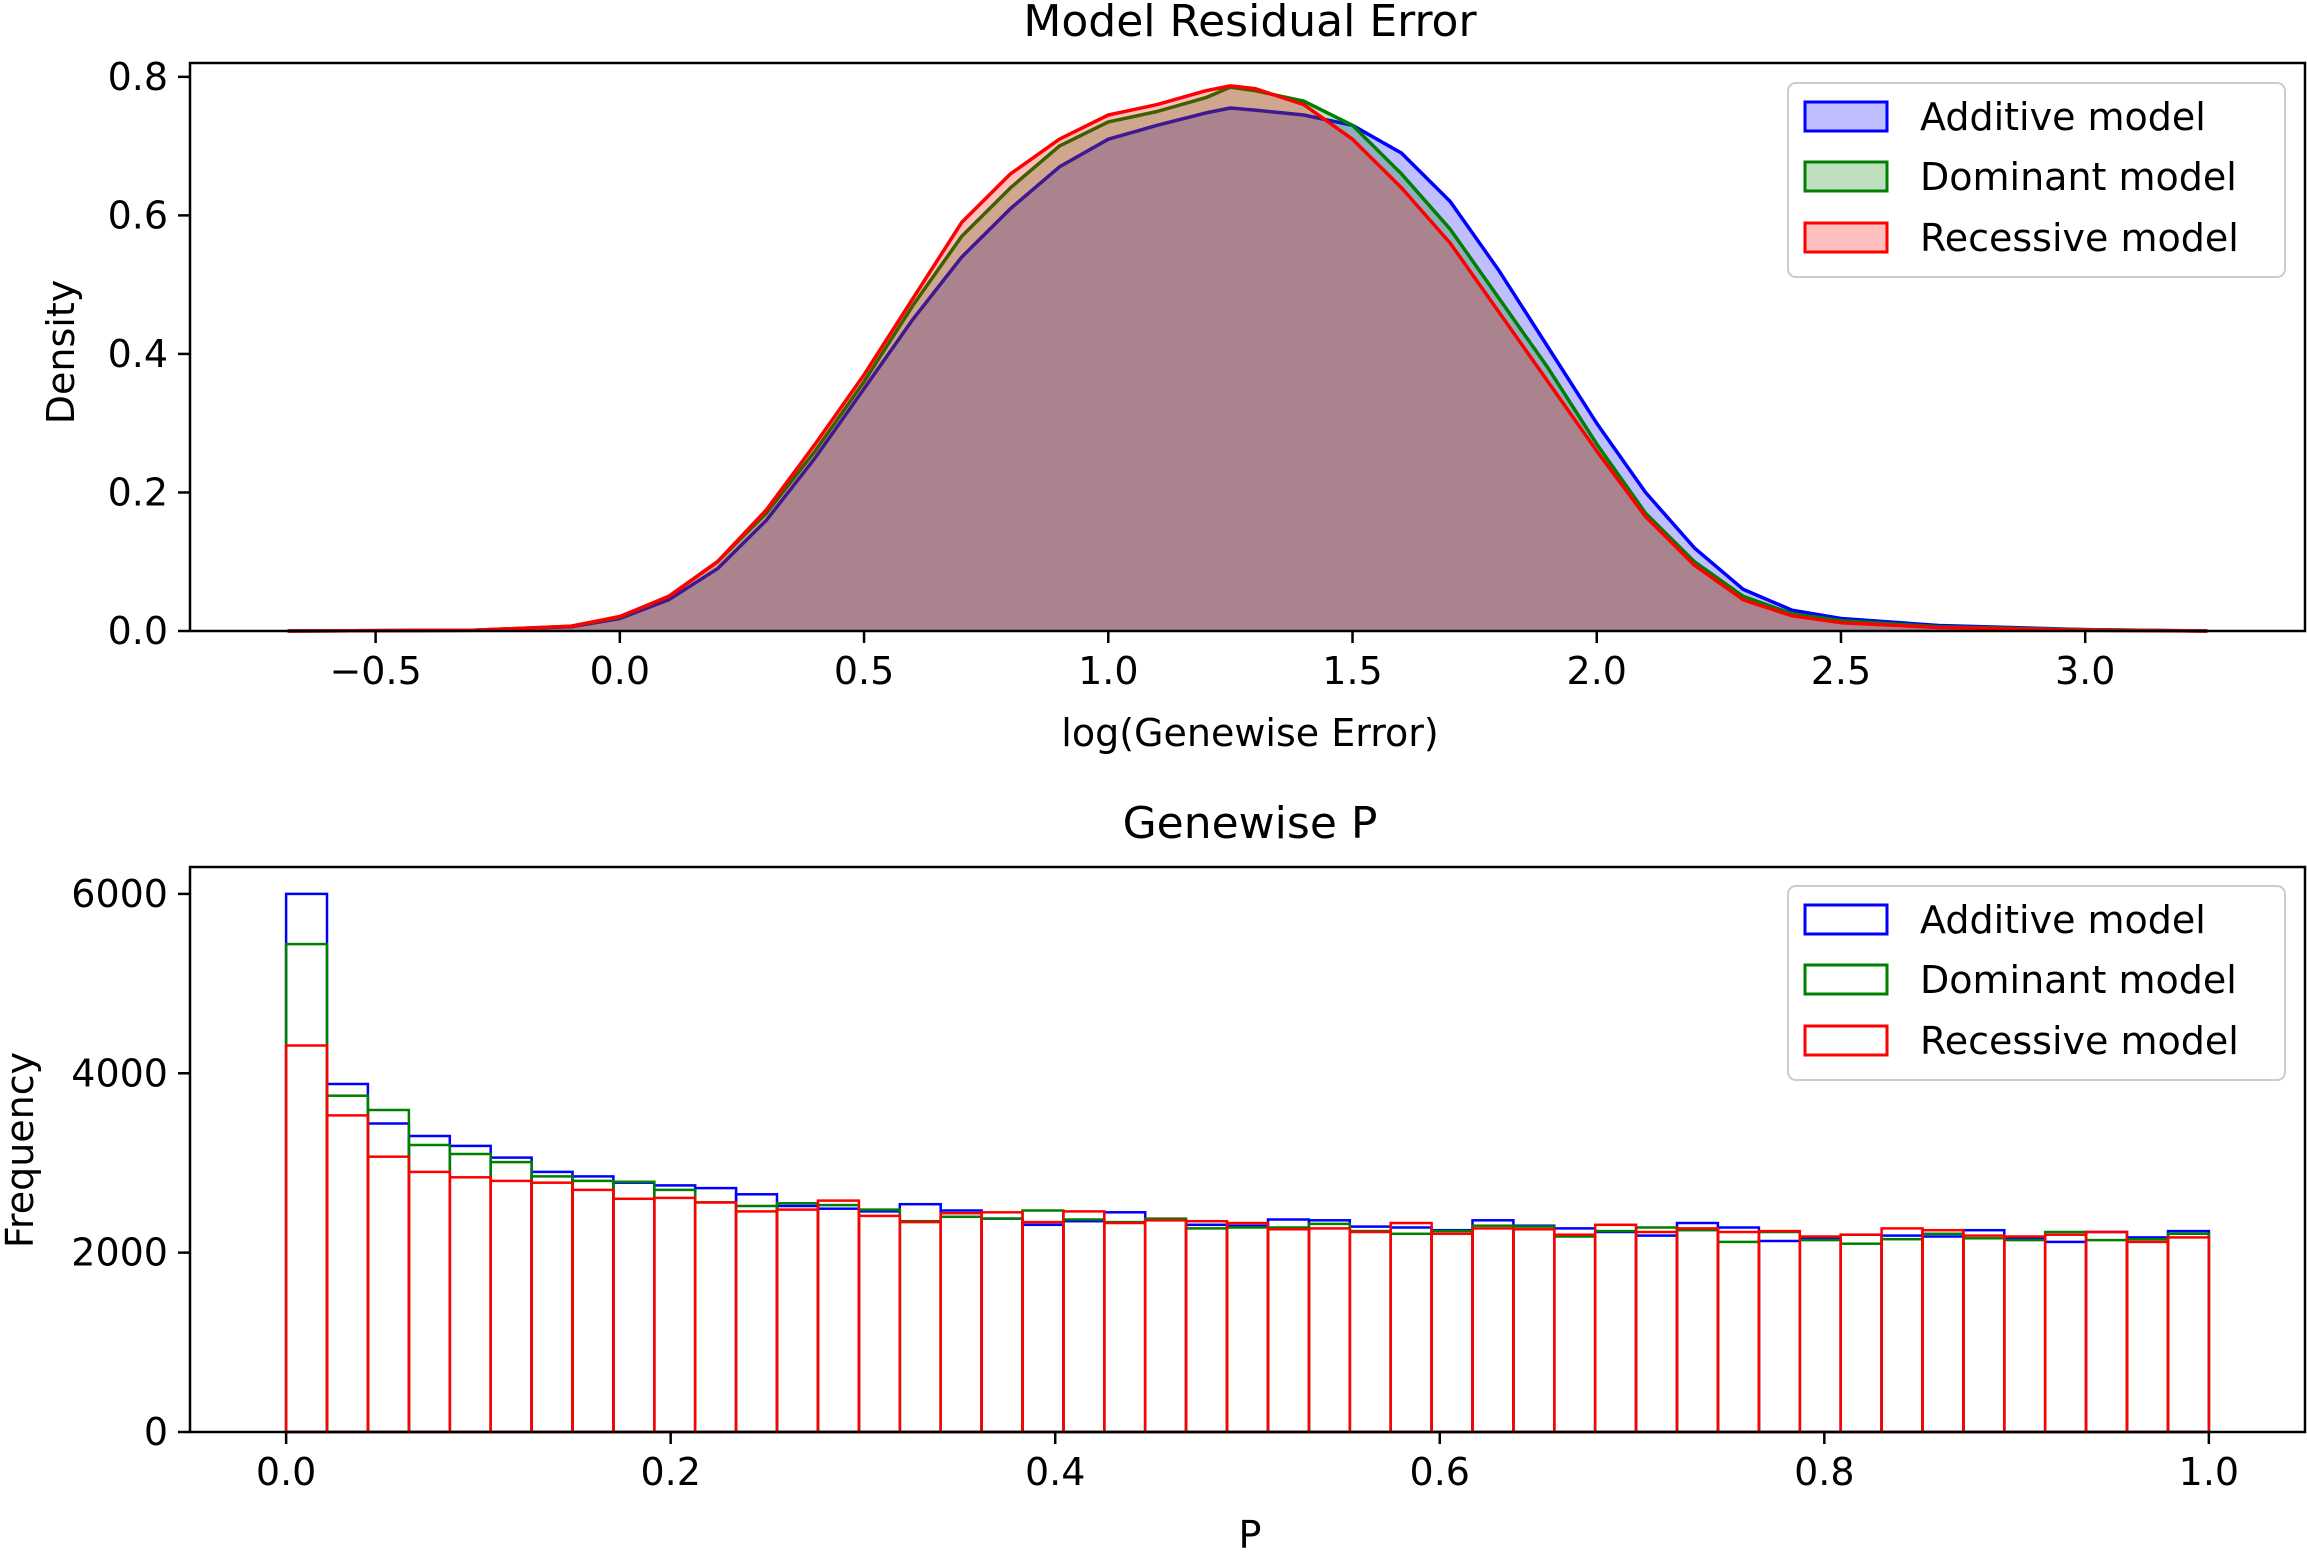 The width and height of the screenshot is (2307, 1558). What do you see at coordinates (1222, 662) in the screenshot?
I see `x-axis: −0.5 0.0 0.5 1.0 1.5 2.0 2.5 3.0` at bounding box center [1222, 662].